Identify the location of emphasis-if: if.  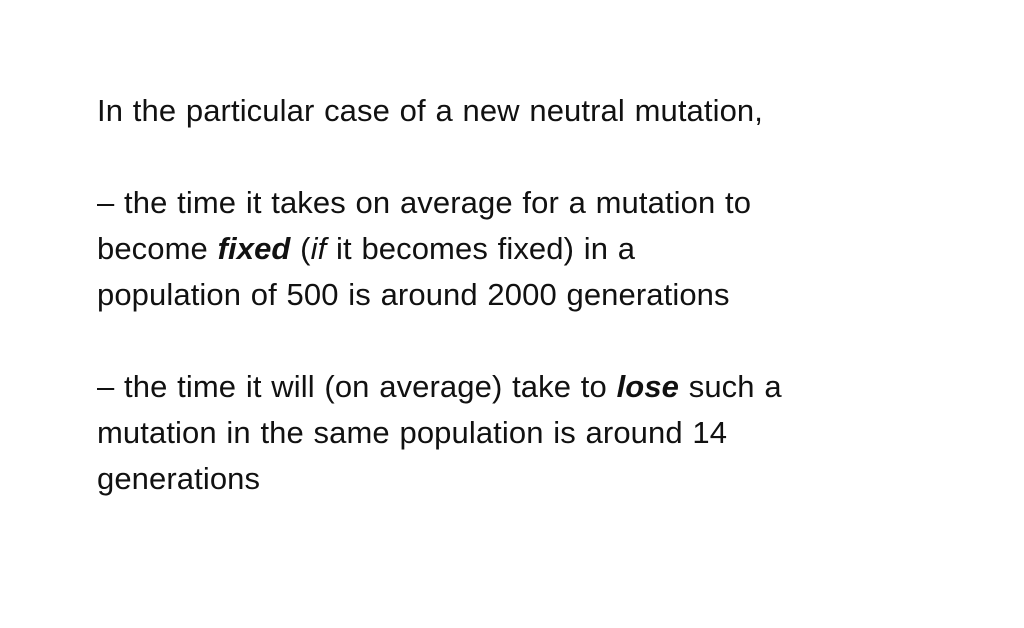
(318, 248).